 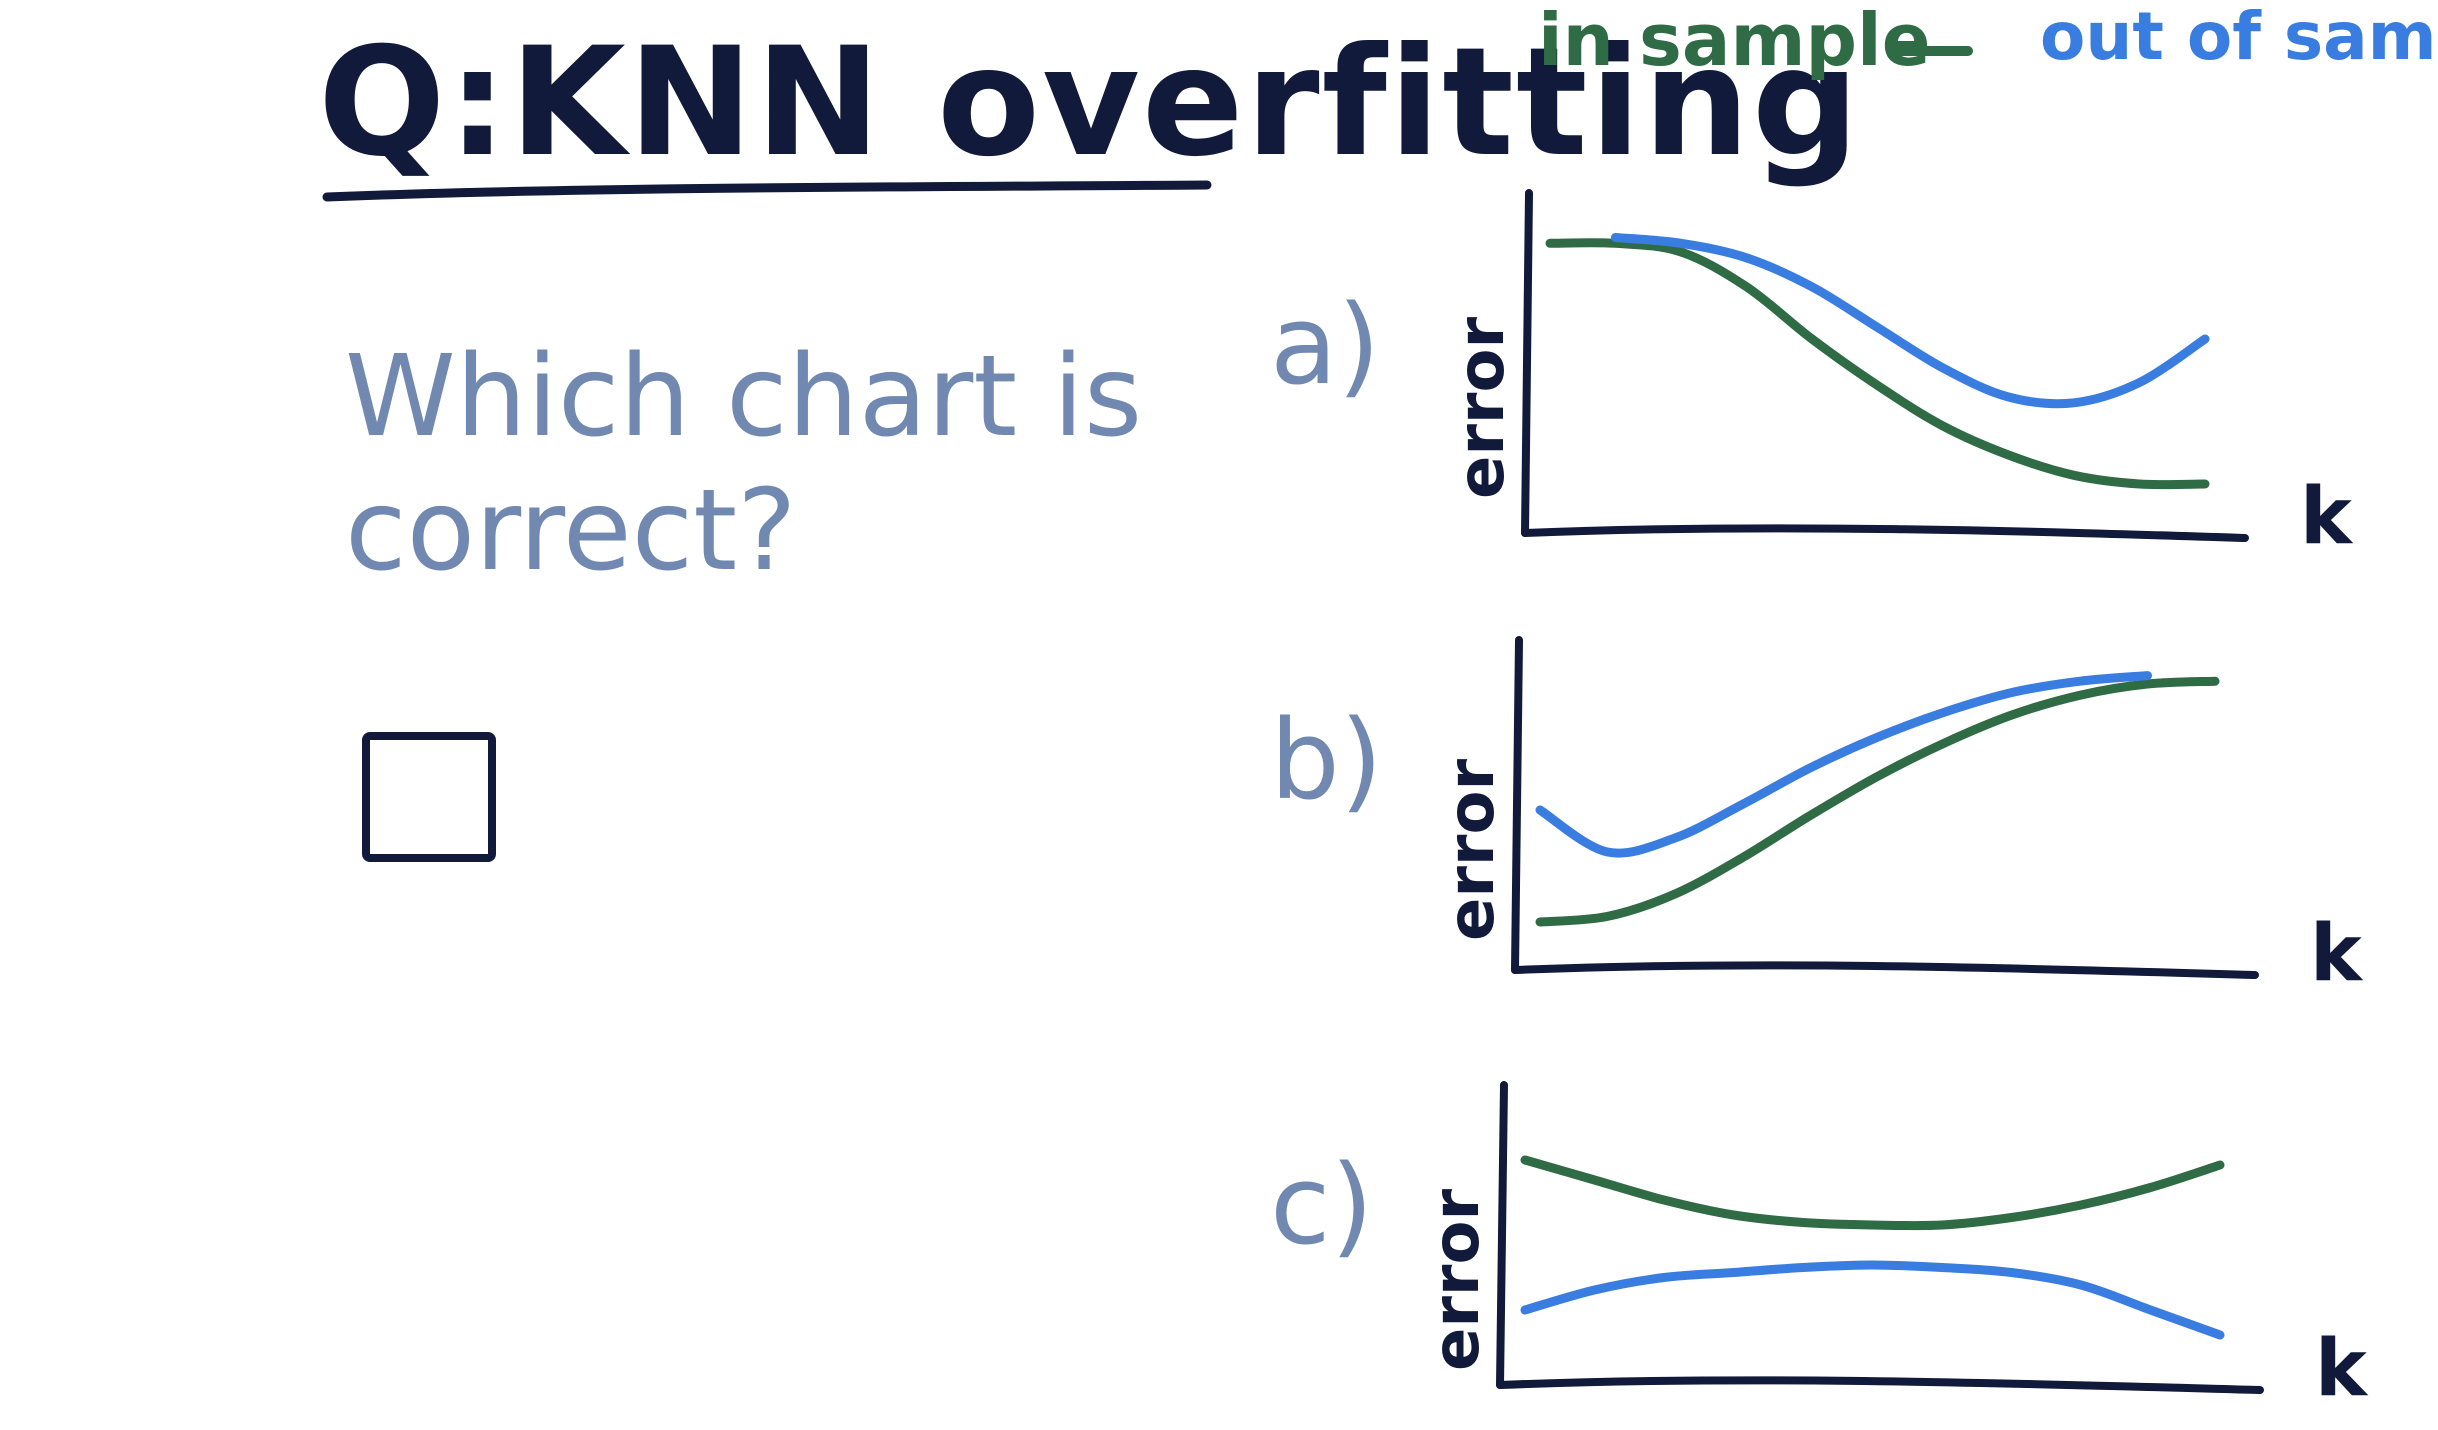 I want to click on title-underline, so click(x=767, y=191).